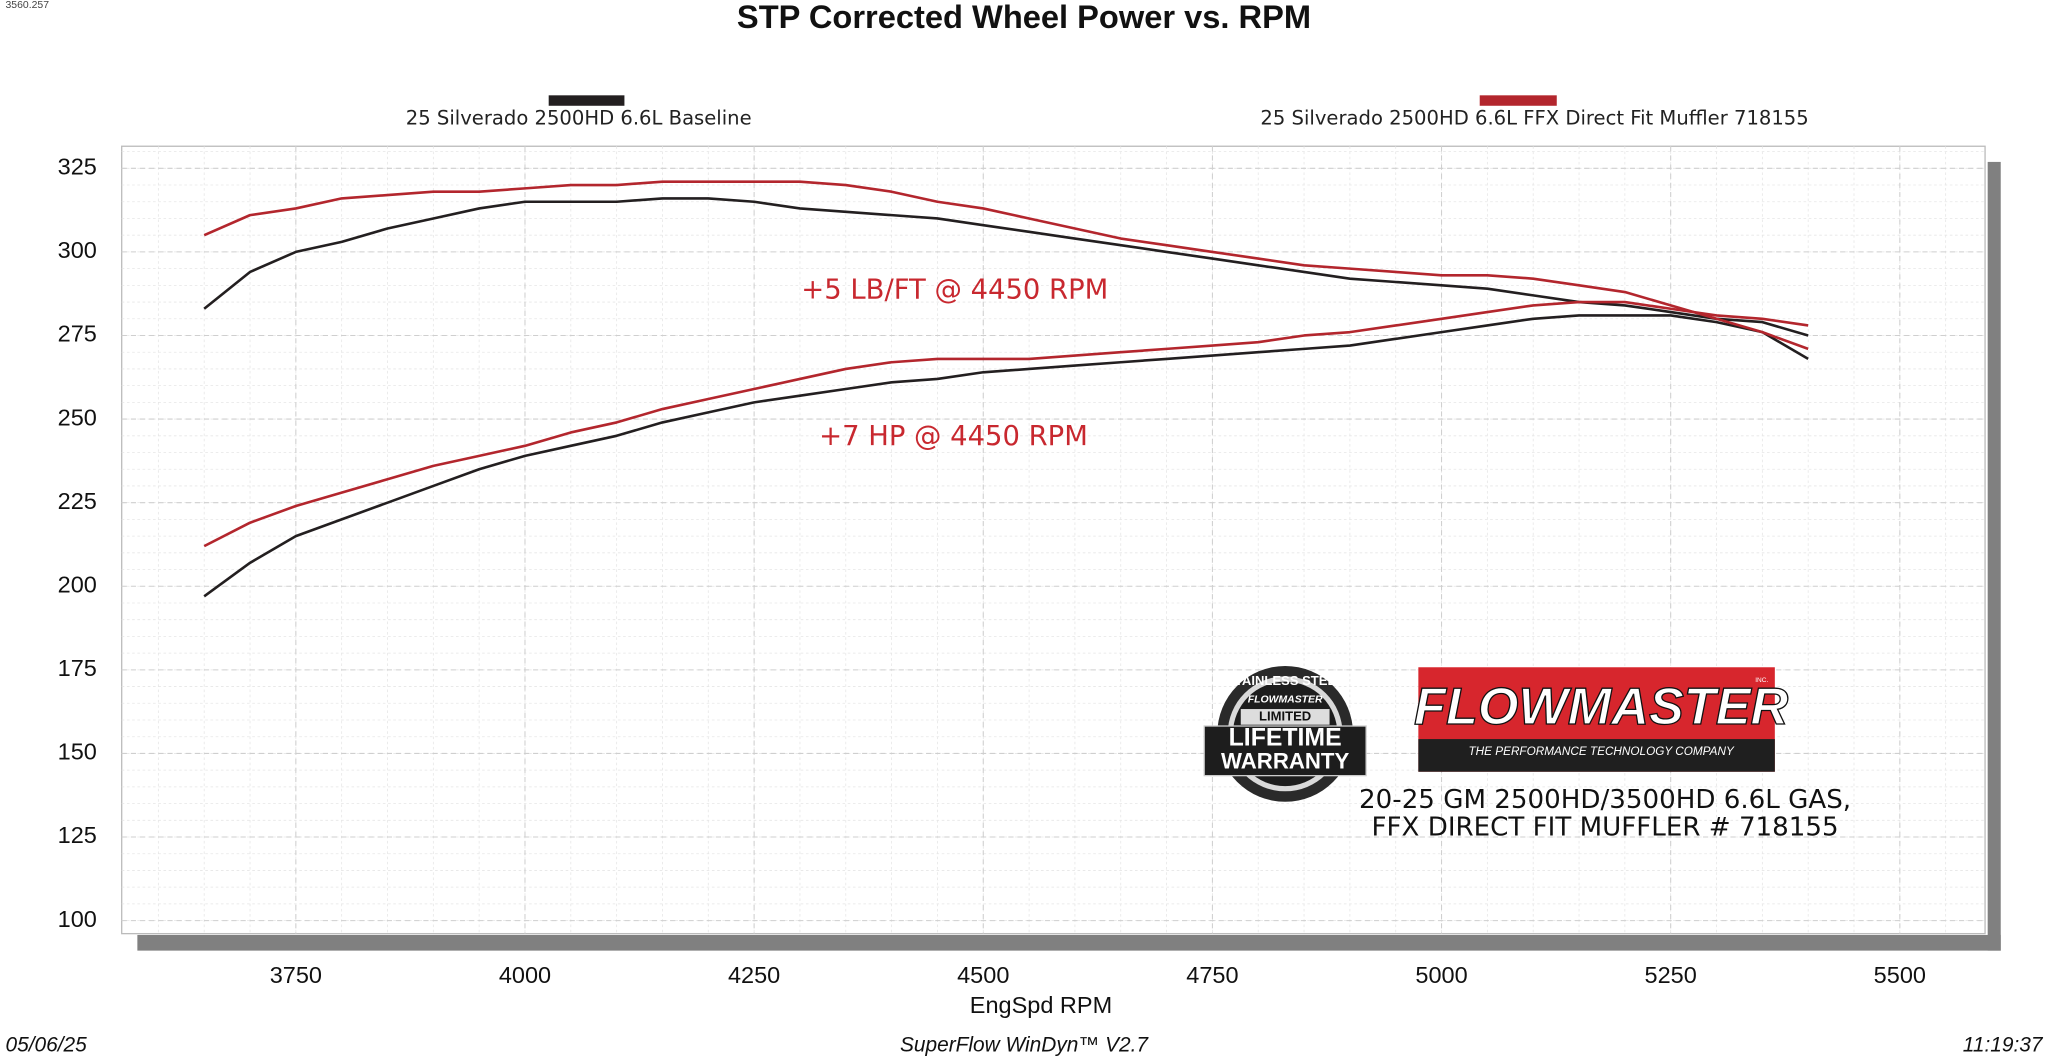 This screenshot has height=1059, width=2048. Describe the element at coordinates (77, 668) in the screenshot. I see `y-tick-label: 175` at that location.